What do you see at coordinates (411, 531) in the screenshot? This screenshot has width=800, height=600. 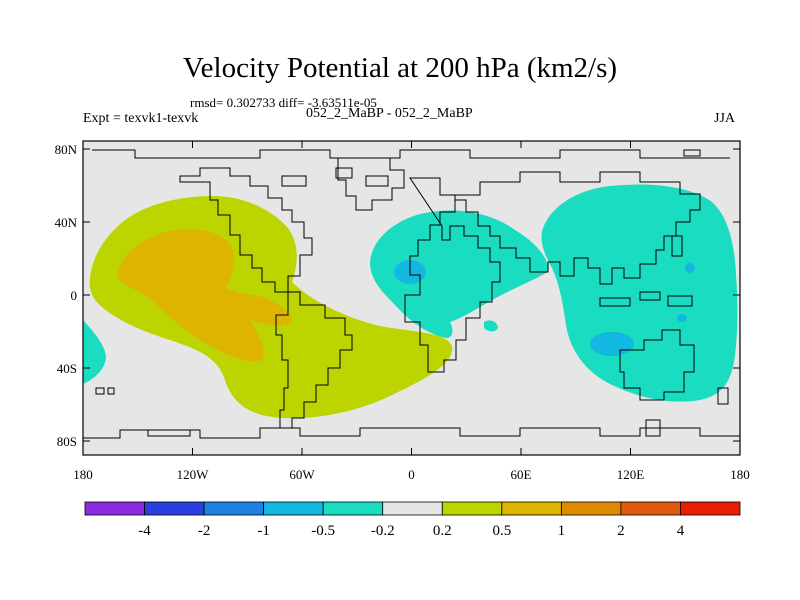 I see `colorbar-labels: -4 -2 -1 -0.5 -0.2 0.2 0.5 1 2 4` at bounding box center [411, 531].